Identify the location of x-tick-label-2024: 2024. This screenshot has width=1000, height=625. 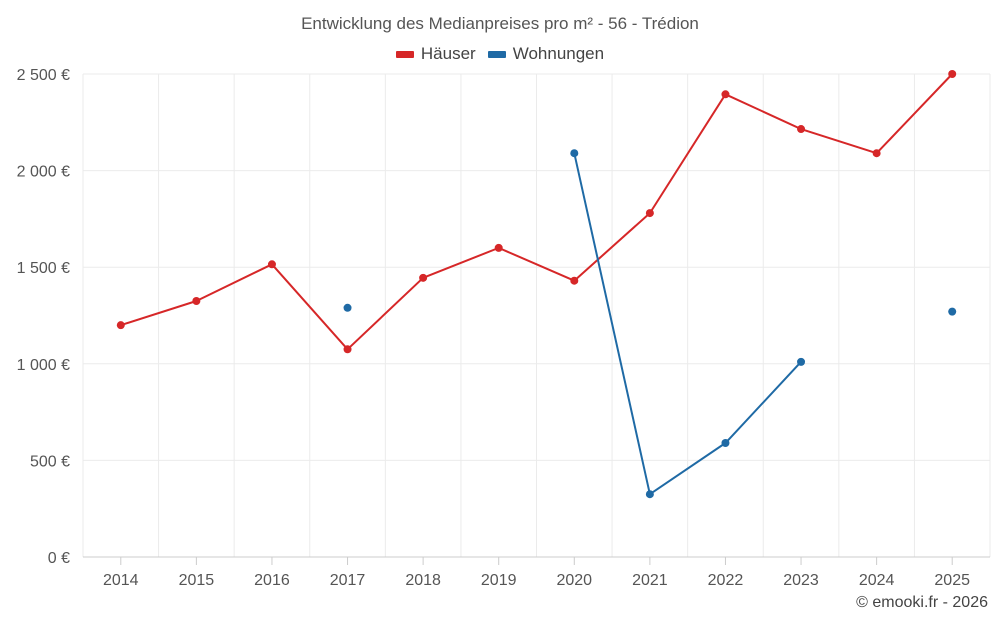
(877, 580).